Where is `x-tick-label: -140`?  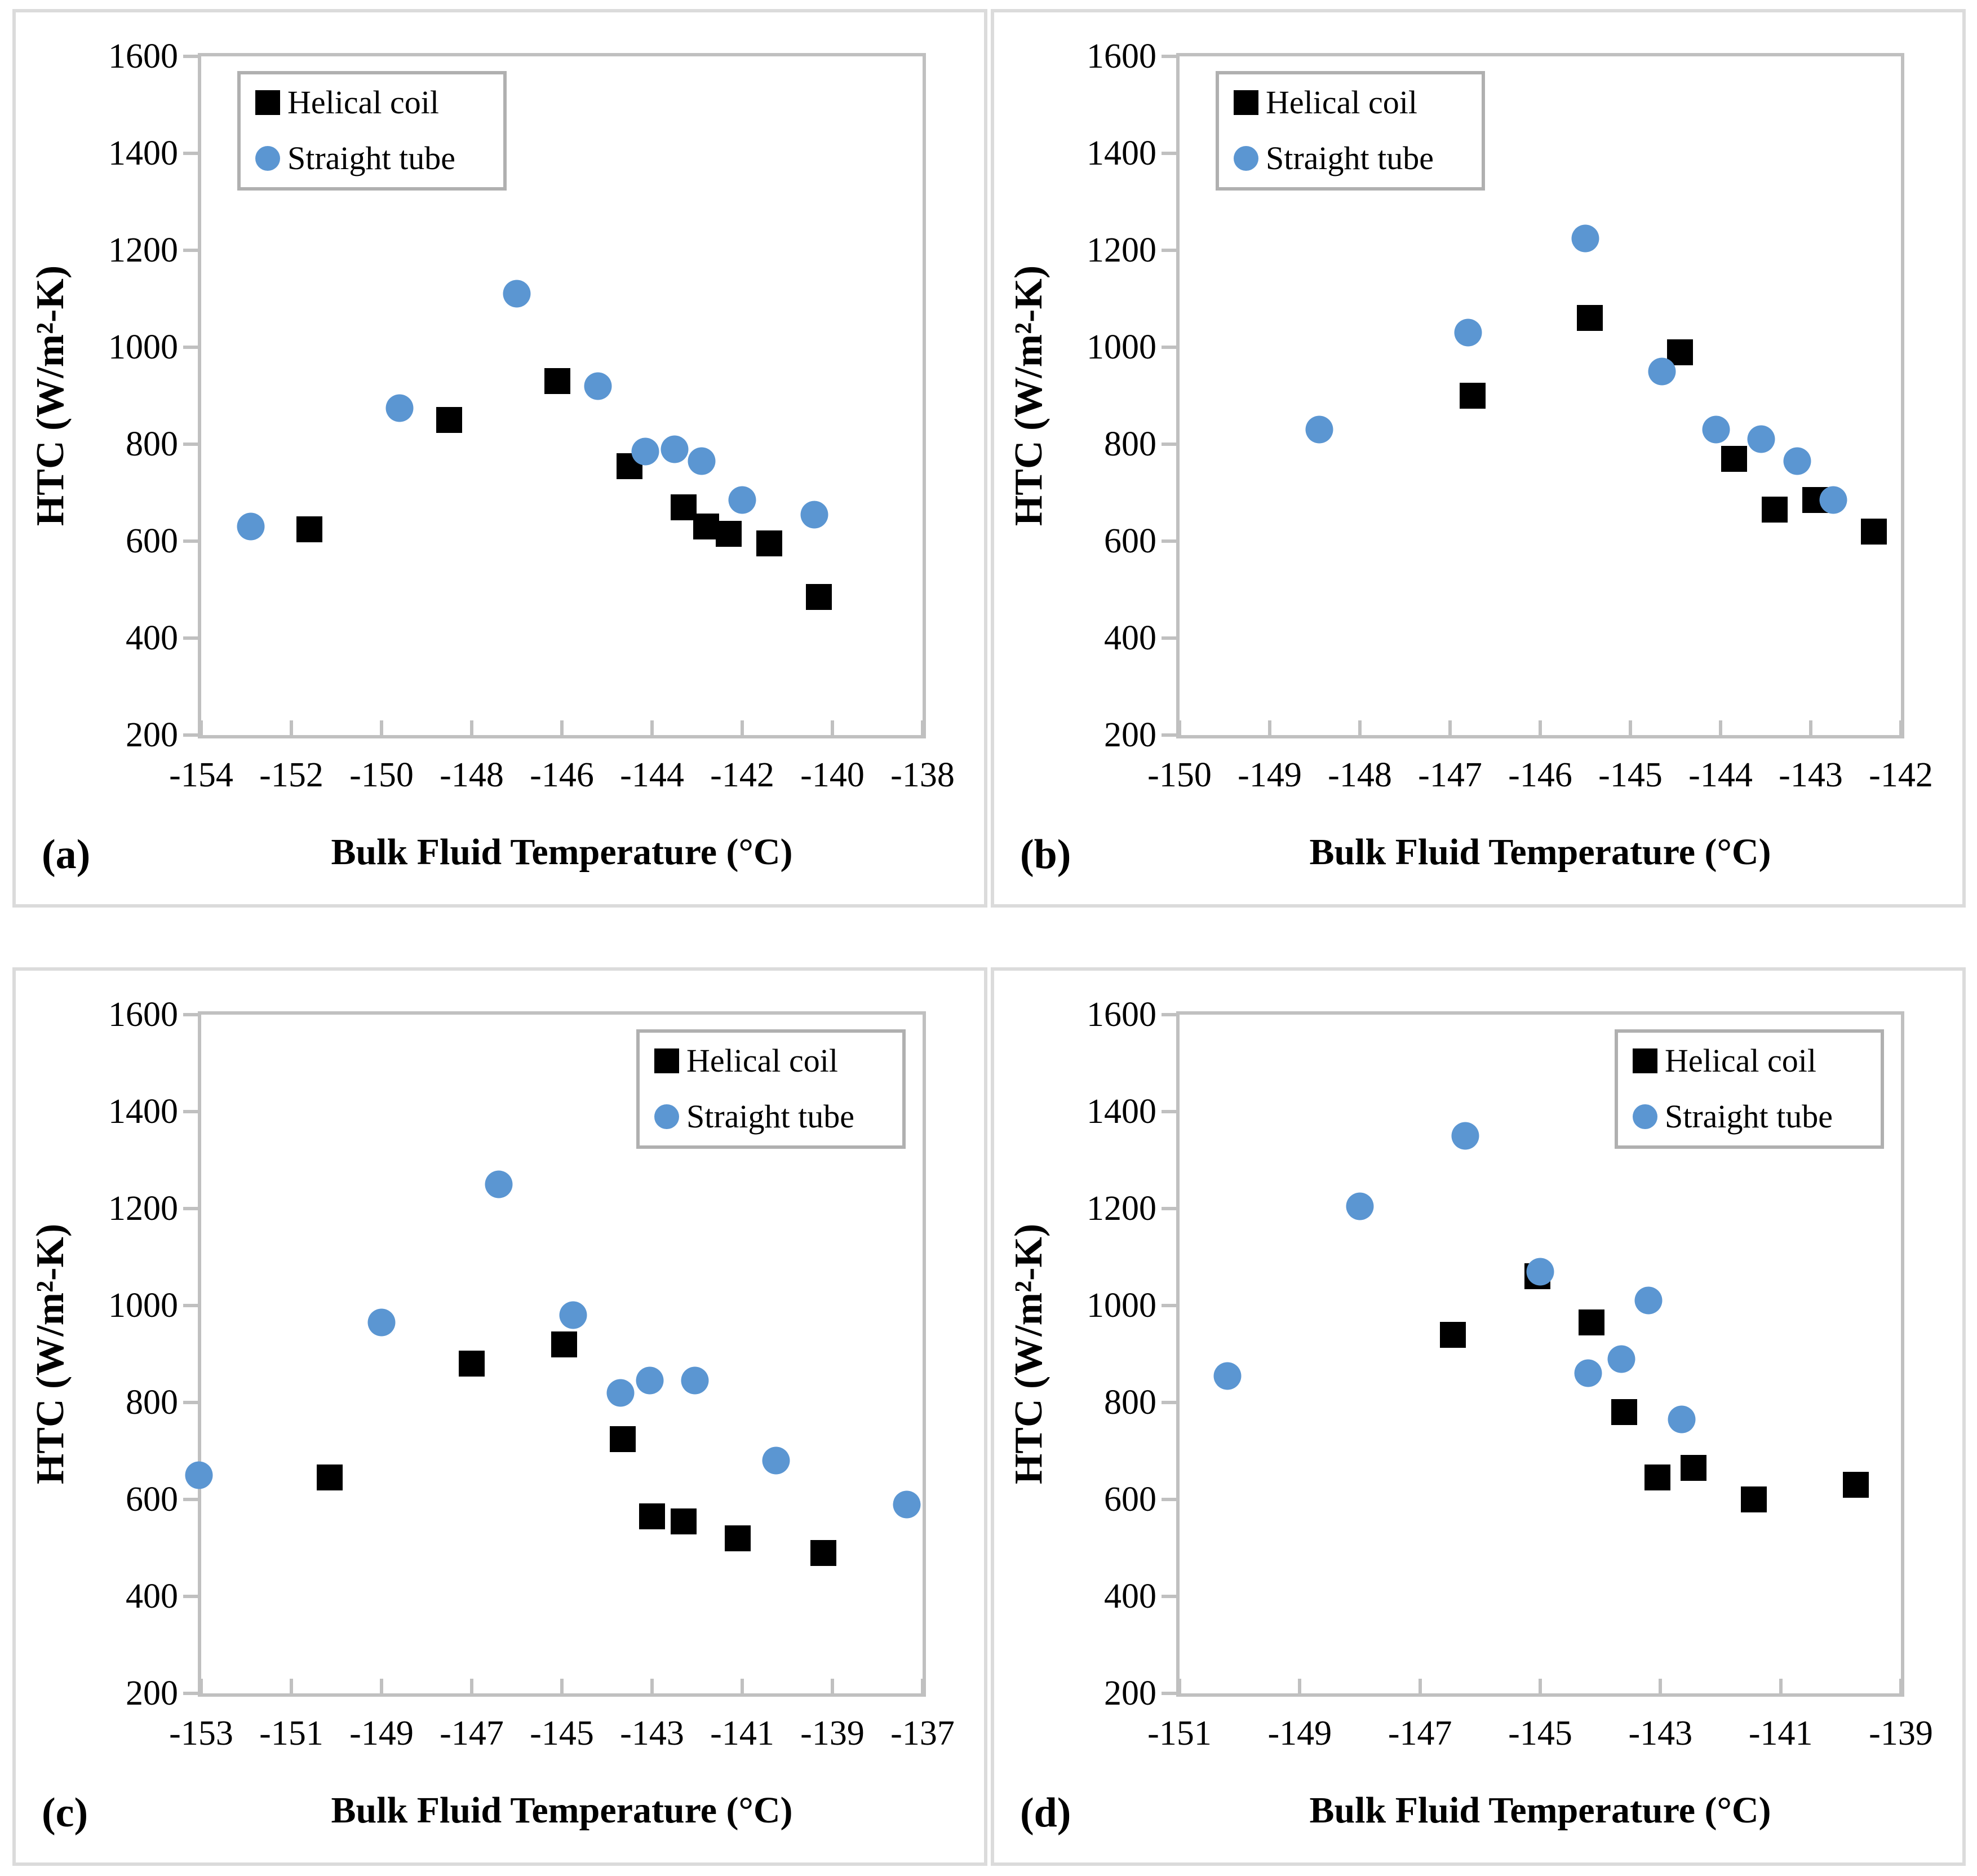
x-tick-label: -140 is located at coordinates (832, 775).